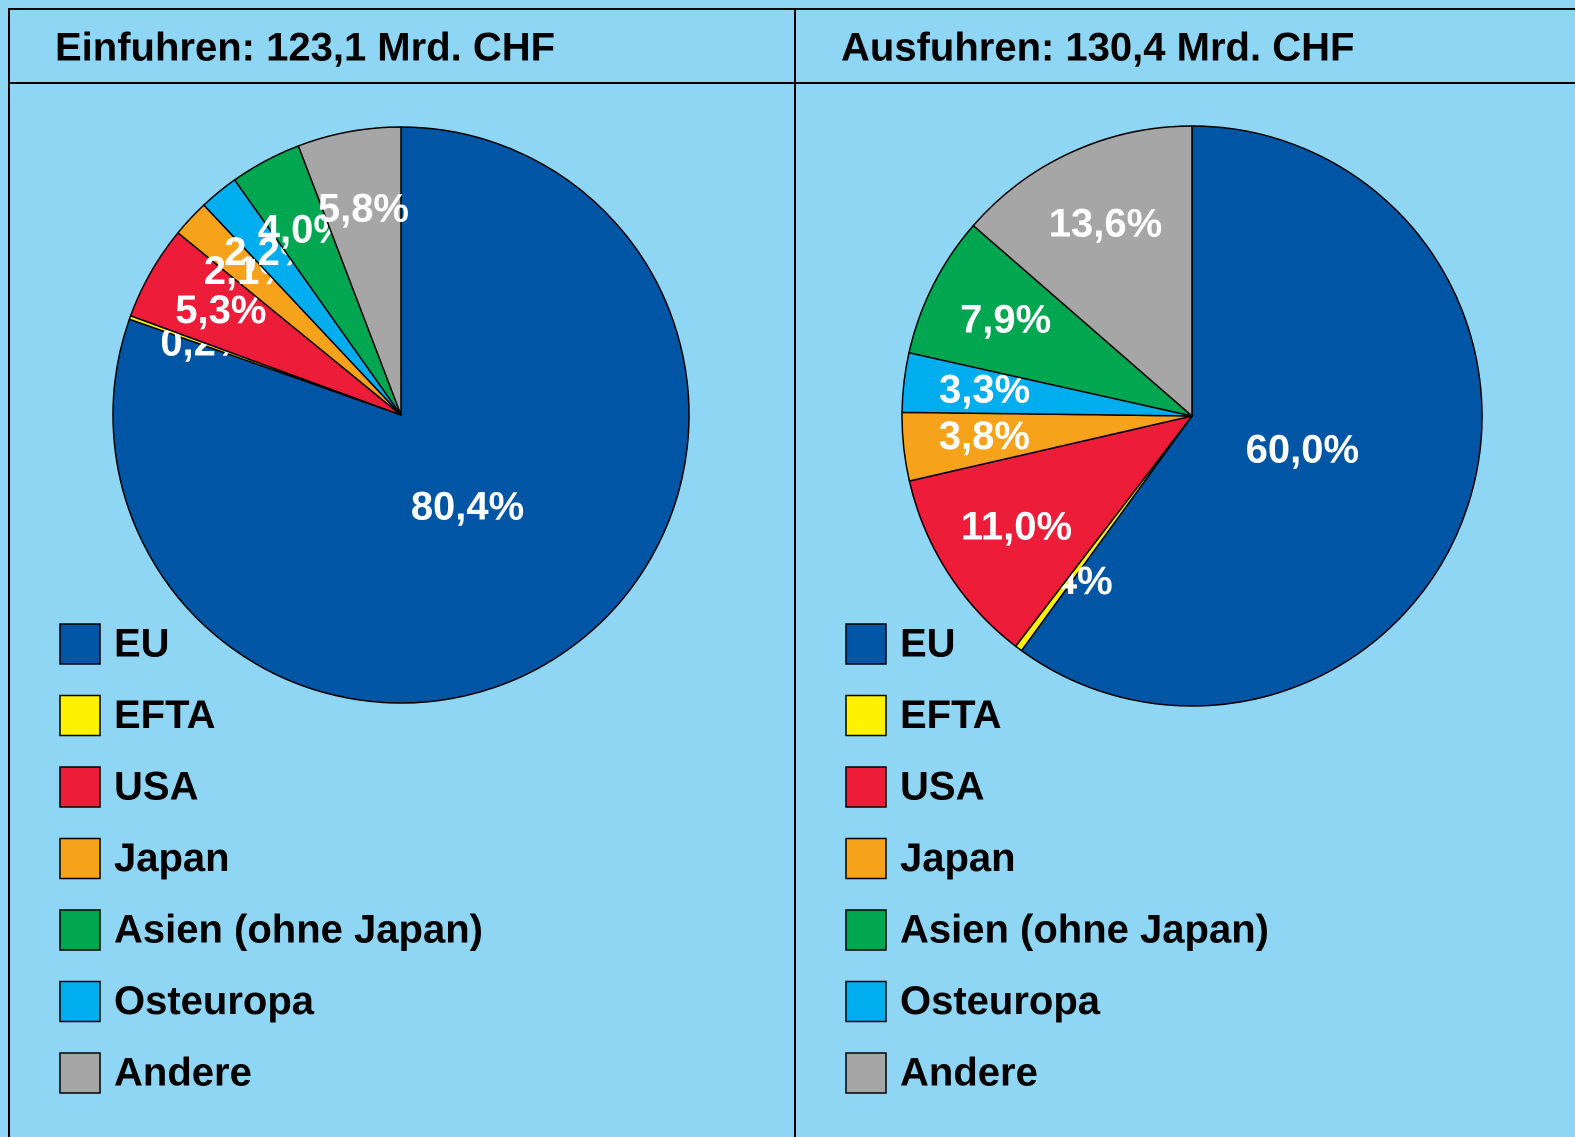 This screenshot has width=1575, height=1137. I want to click on chart-title: Einfuhren: 123,1 Mrd. CHF, so click(305, 48).